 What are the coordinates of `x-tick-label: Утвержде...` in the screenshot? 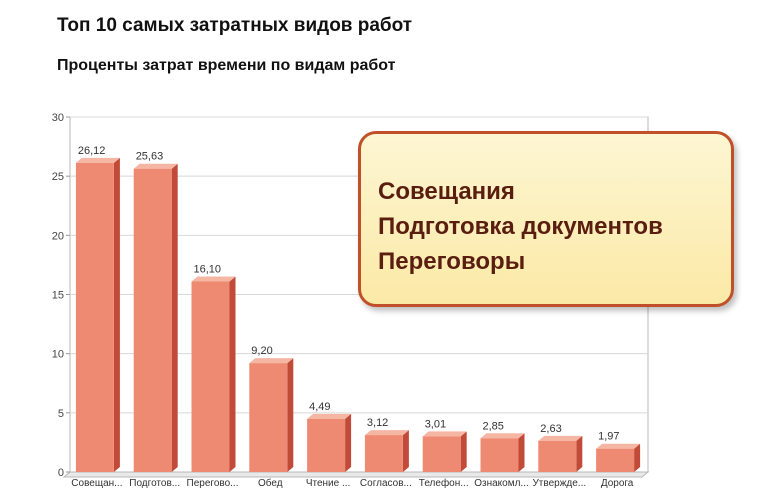 It's located at (559, 483).